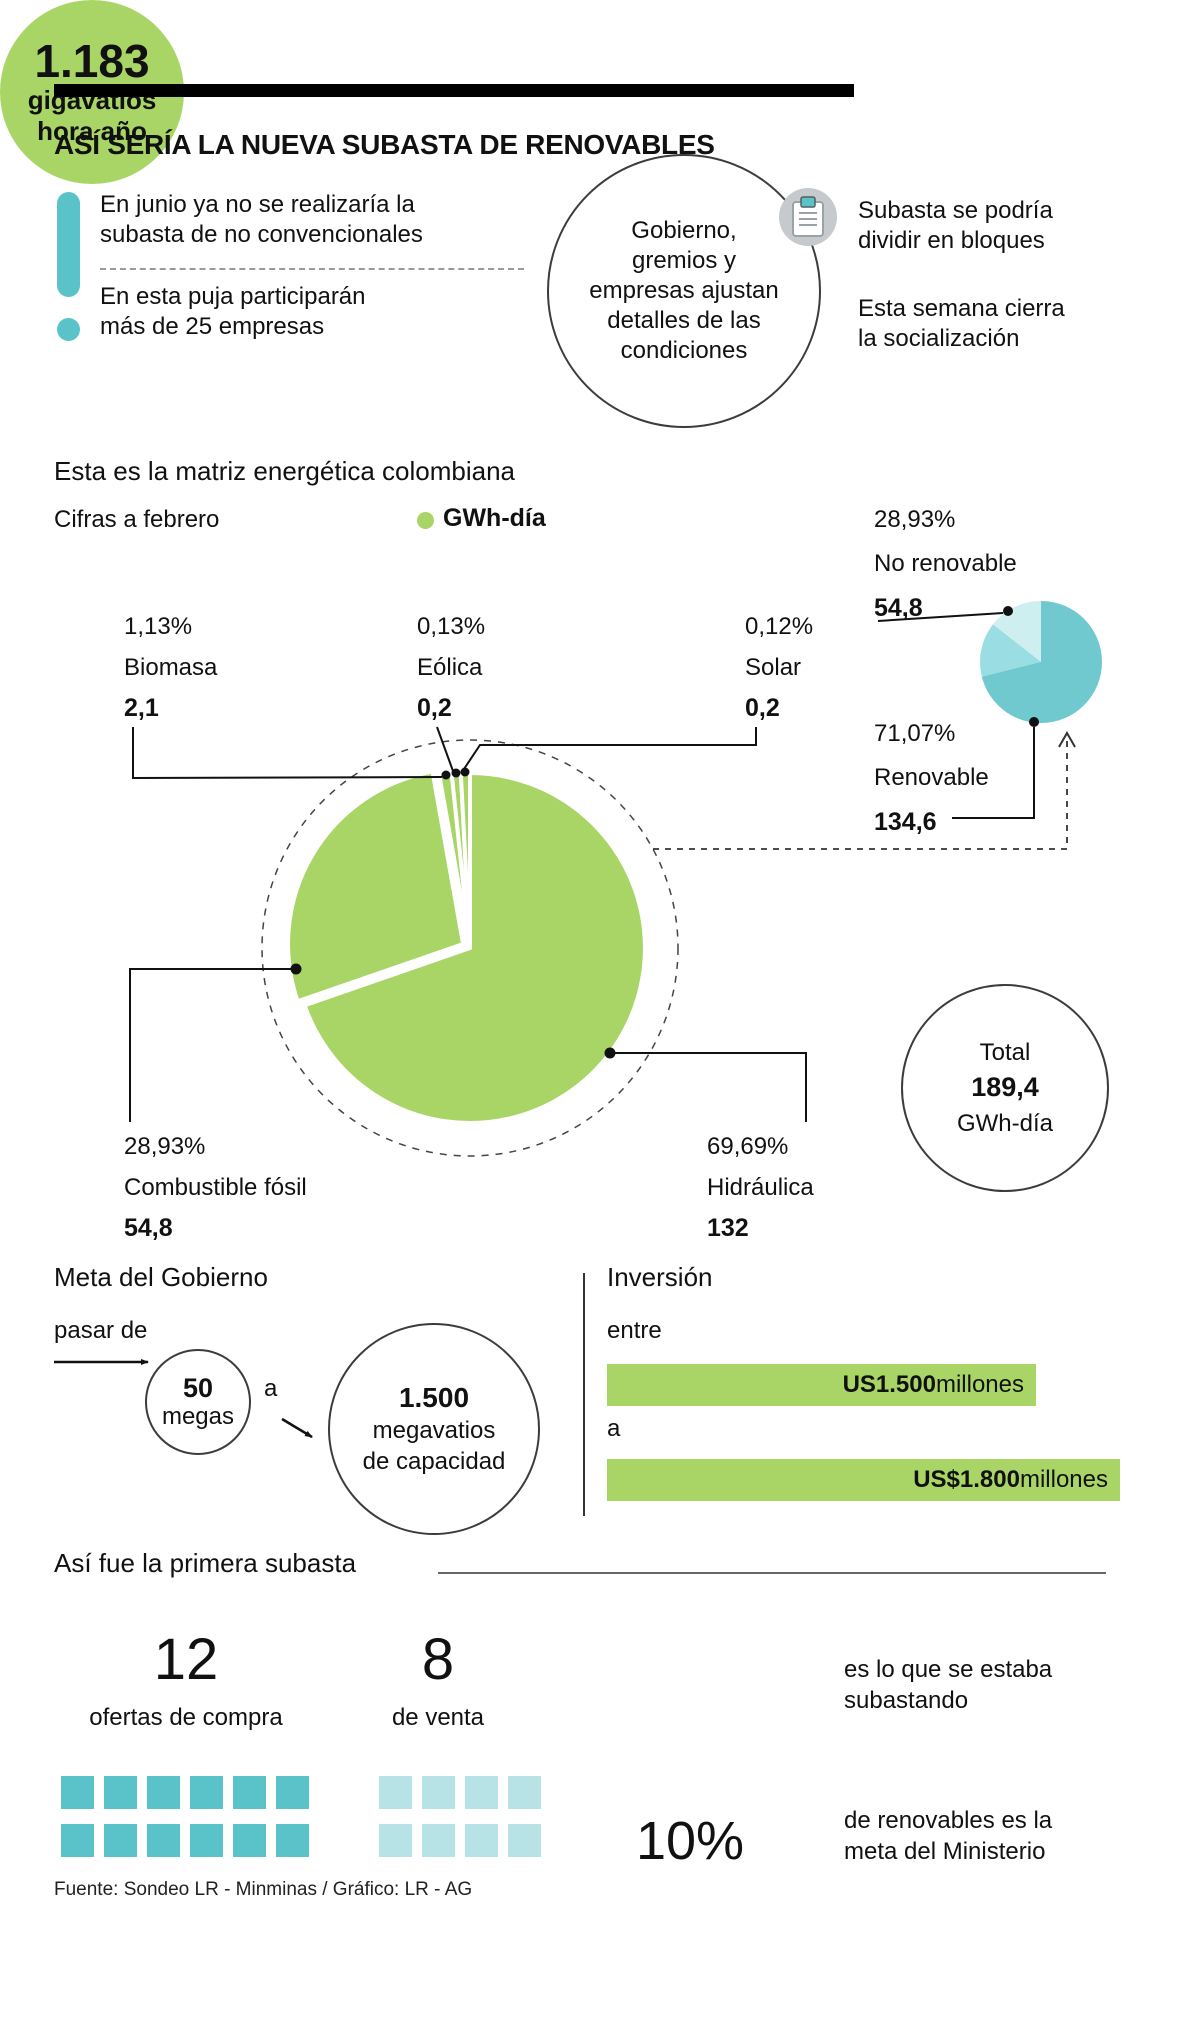 The image size is (1200, 2034). I want to click on dashed-connector, so click(860, 795).